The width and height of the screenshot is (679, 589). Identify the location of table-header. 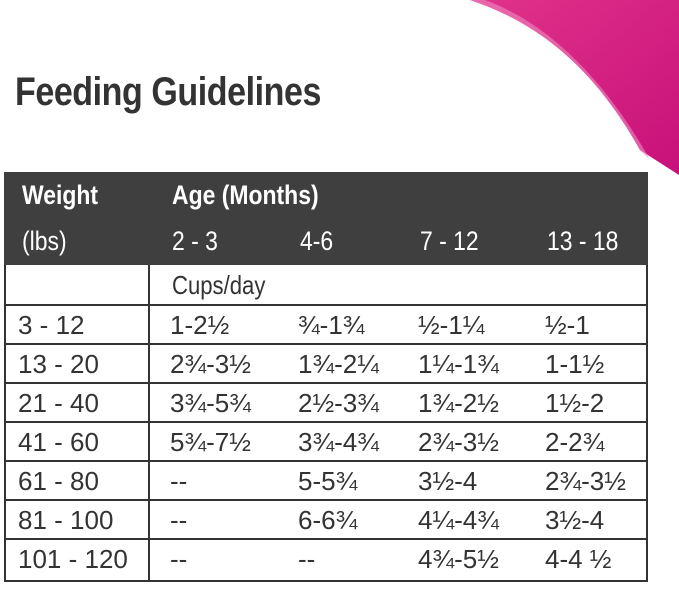
(326, 218).